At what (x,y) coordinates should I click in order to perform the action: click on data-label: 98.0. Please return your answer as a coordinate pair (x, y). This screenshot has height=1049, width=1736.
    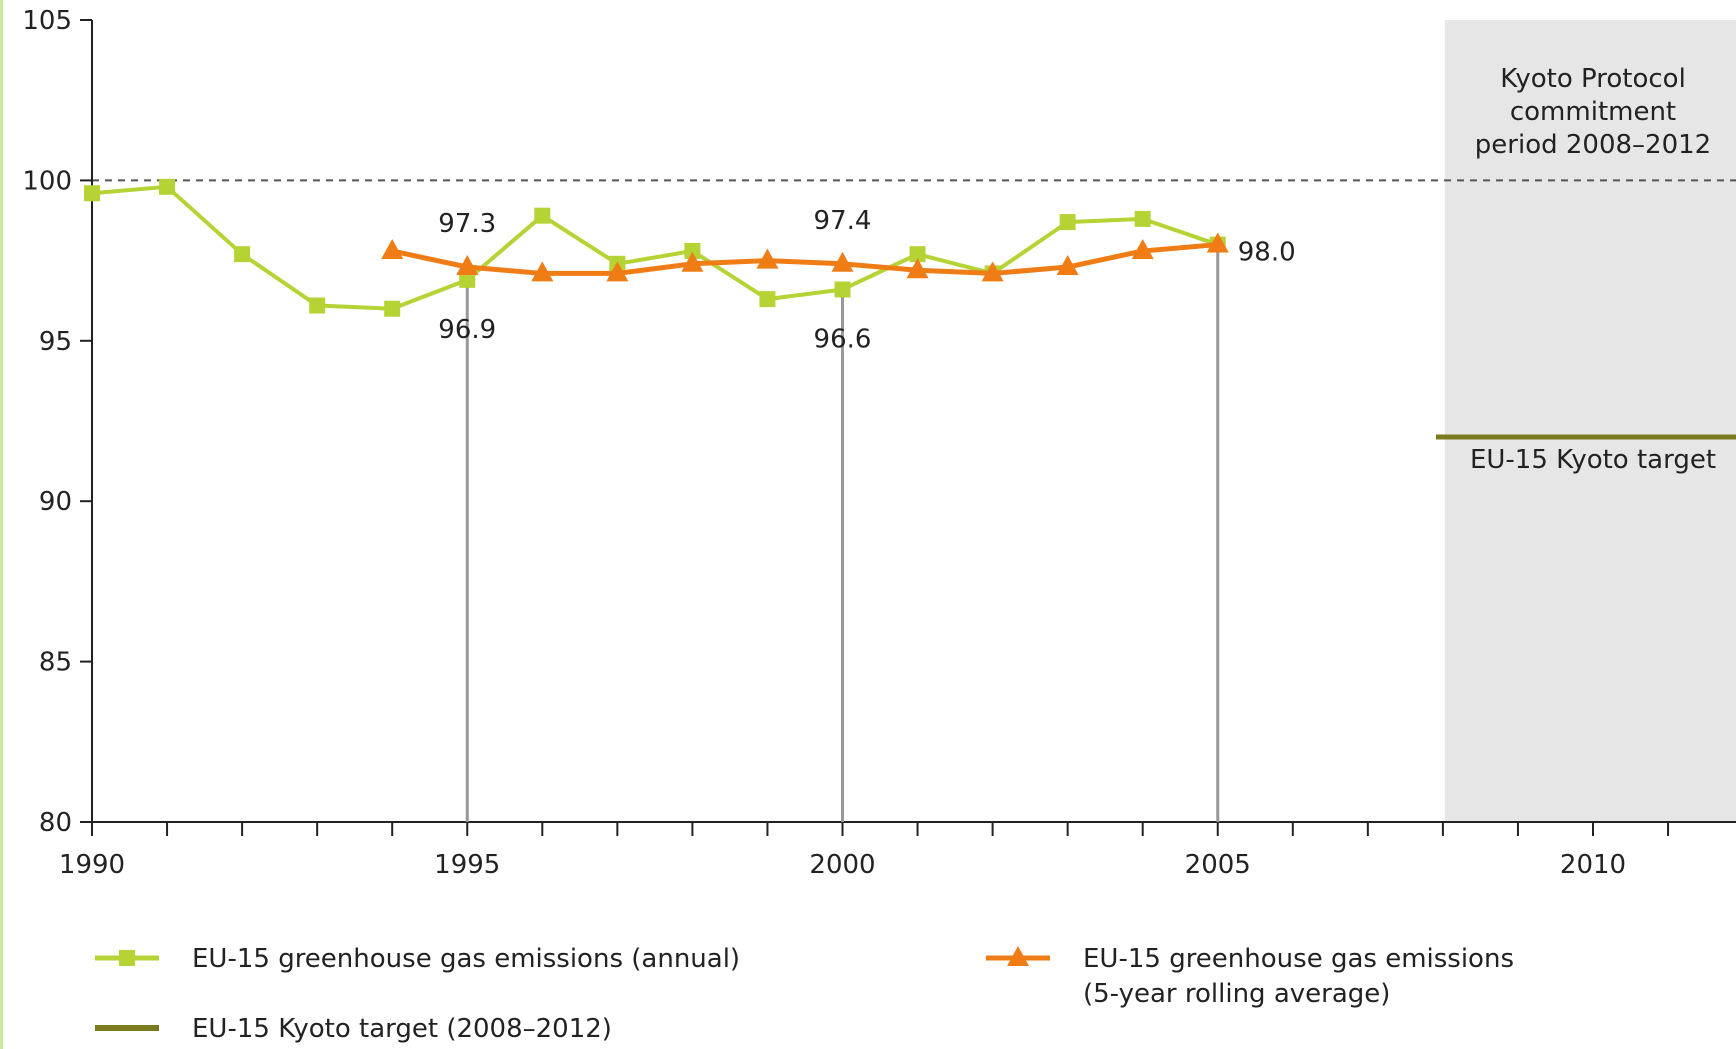
    Looking at the image, I should click on (1267, 253).